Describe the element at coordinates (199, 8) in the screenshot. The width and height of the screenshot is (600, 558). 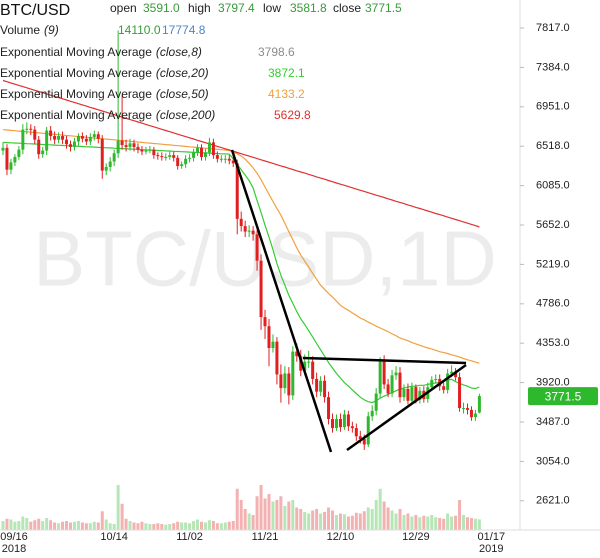
I see `header-label: high` at that location.